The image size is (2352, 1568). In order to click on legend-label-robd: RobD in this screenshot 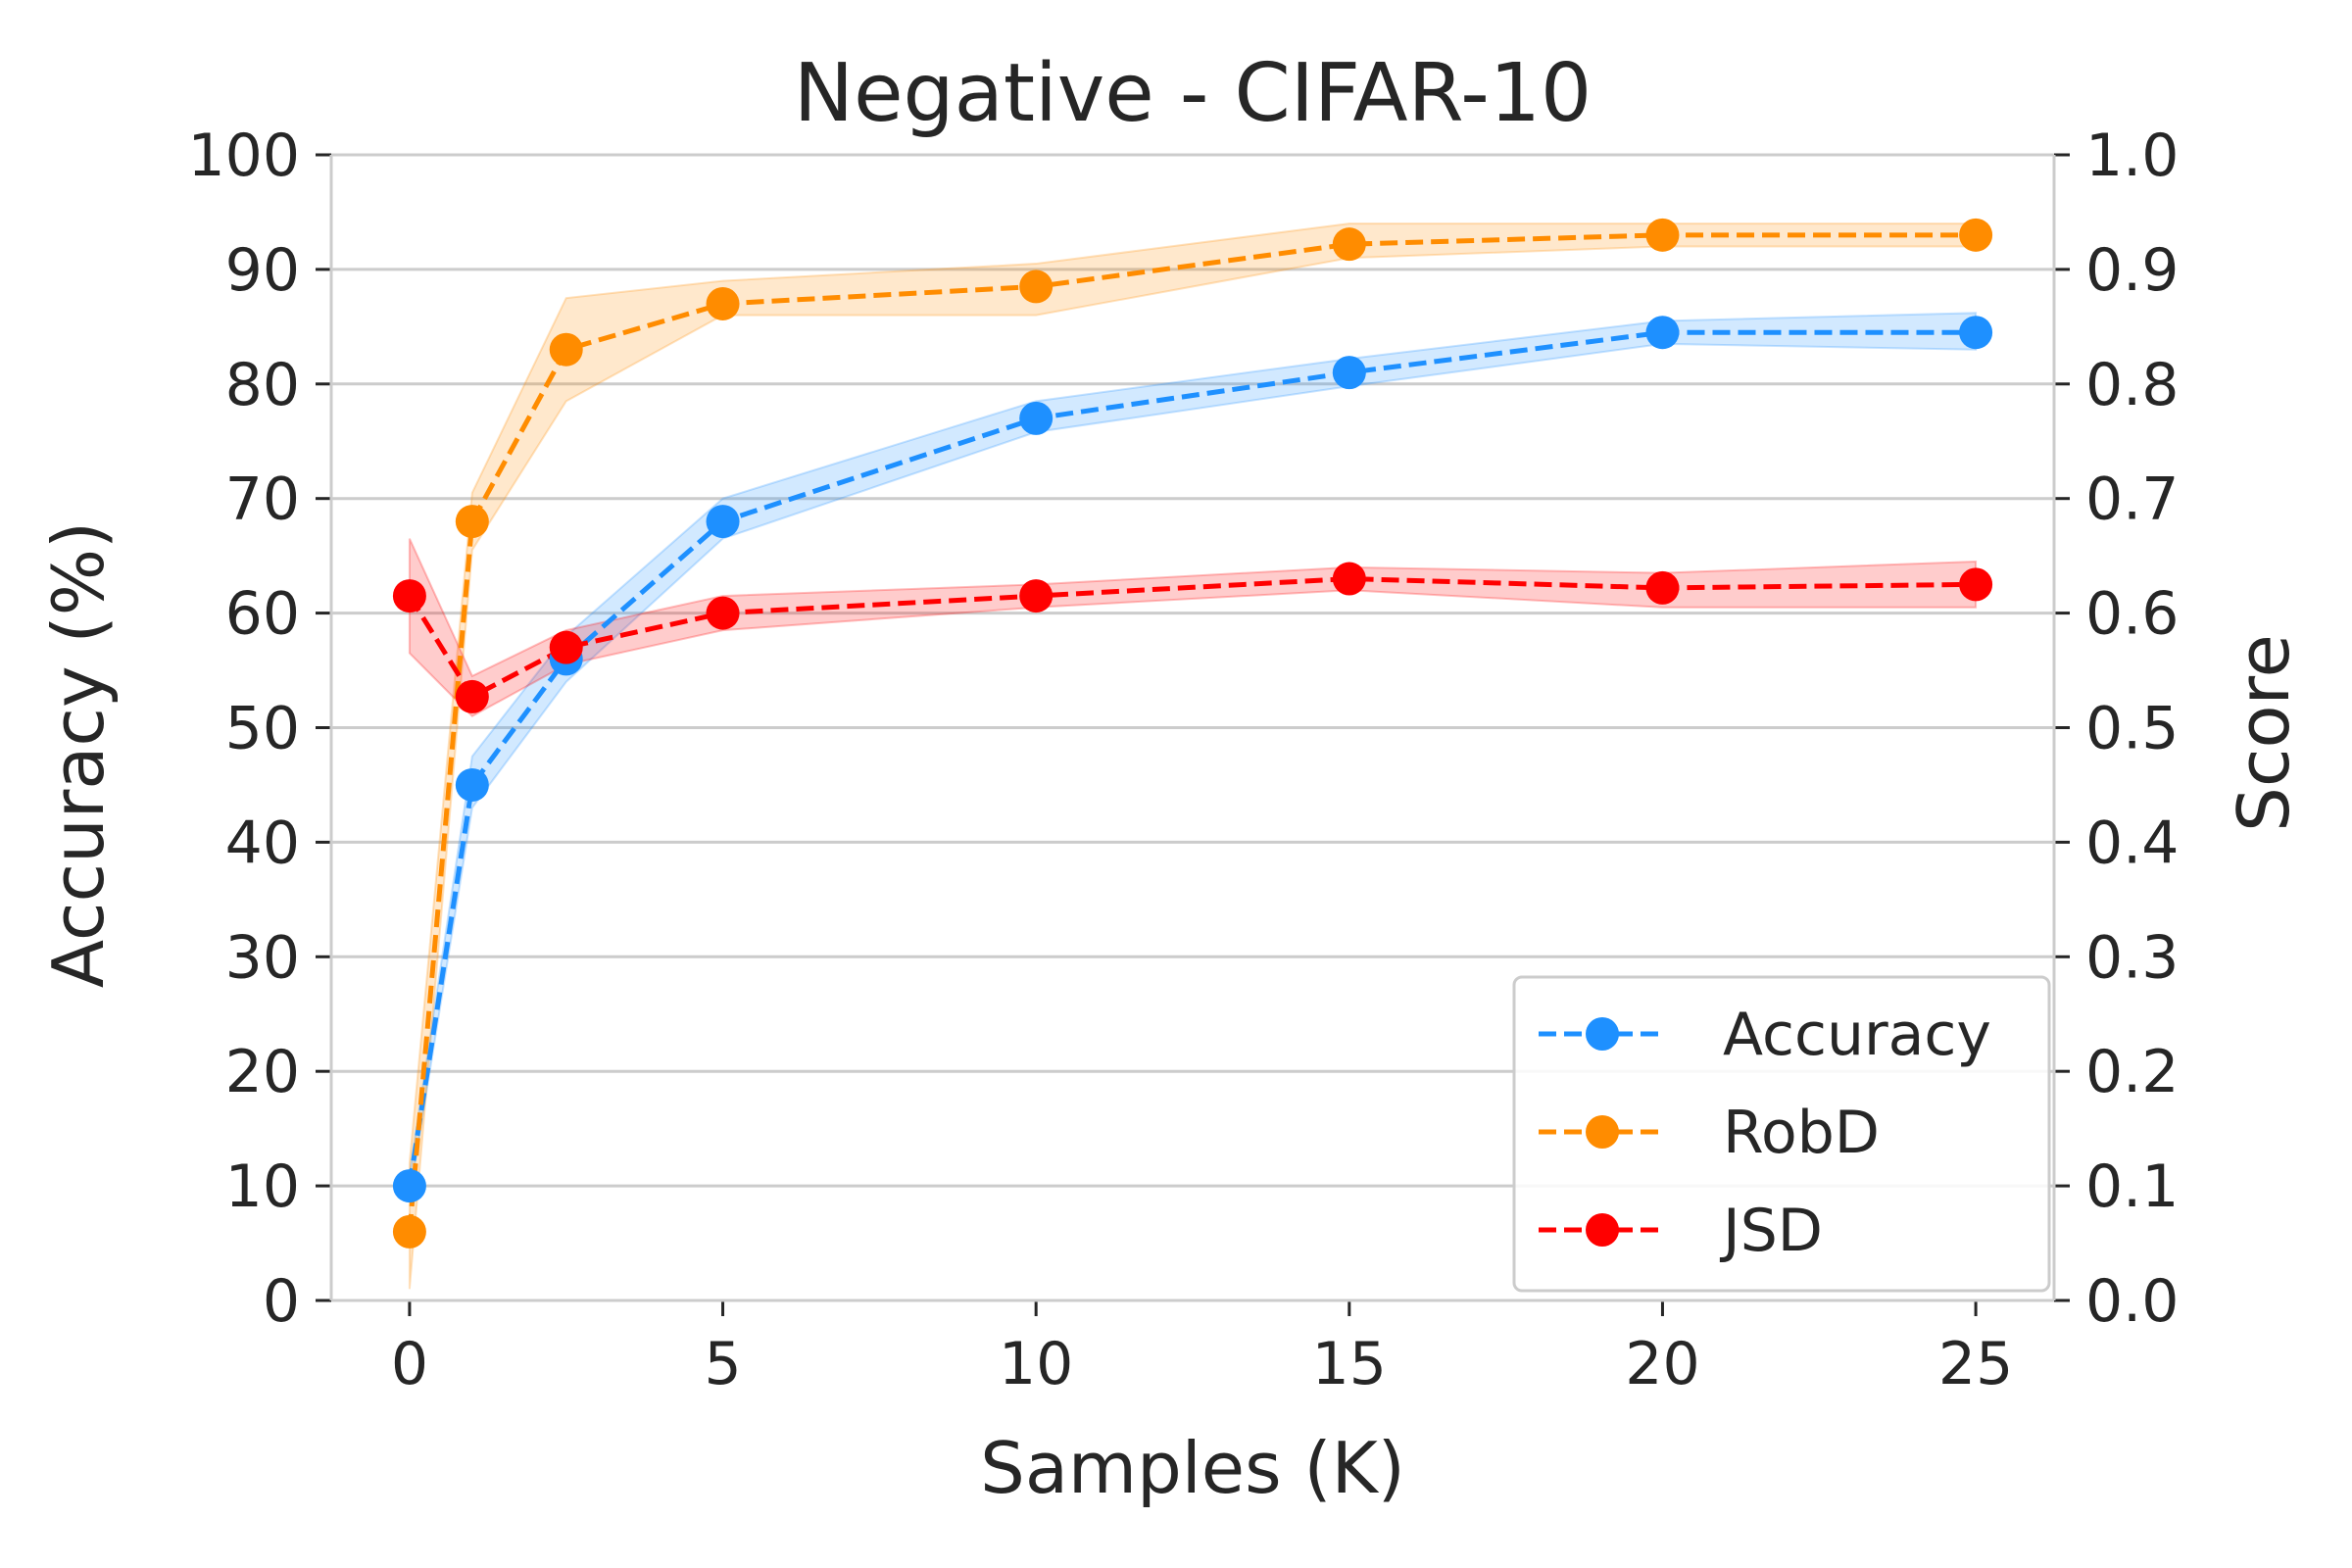, I will do `click(1801, 1133)`.